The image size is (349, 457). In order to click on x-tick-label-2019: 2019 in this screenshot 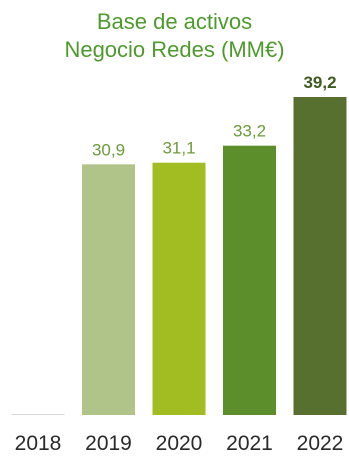, I will do `click(108, 443)`.